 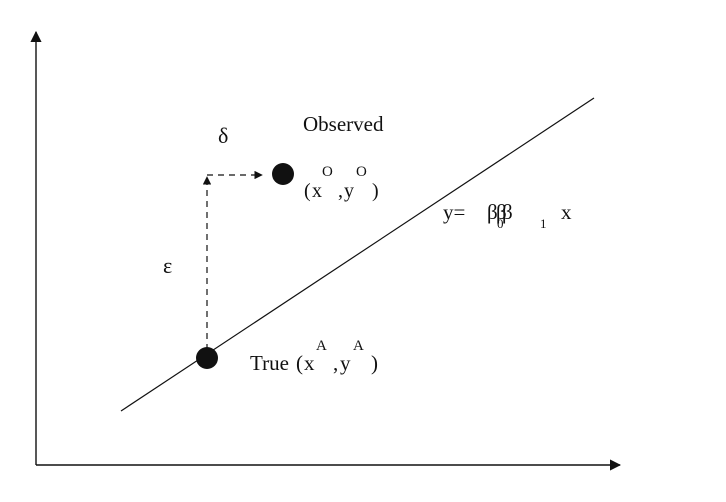 What do you see at coordinates (269, 363) in the screenshot?
I see `true-prefix: True` at bounding box center [269, 363].